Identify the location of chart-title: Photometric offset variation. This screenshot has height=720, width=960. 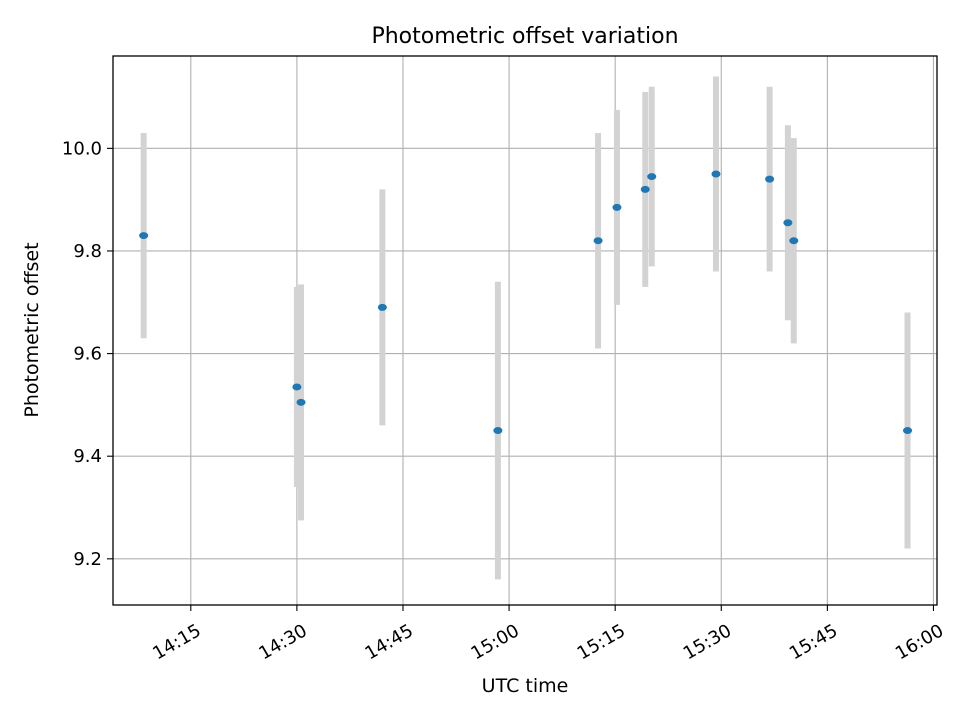
(524, 36).